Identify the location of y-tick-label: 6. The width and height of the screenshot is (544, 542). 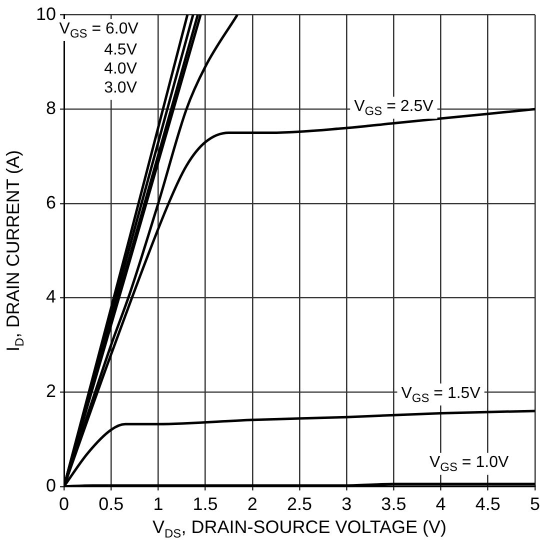
(51, 202).